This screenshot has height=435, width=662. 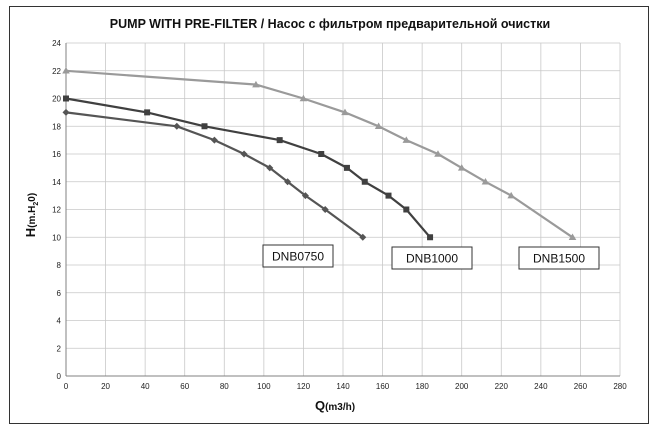 What do you see at coordinates (56, 182) in the screenshot?
I see `y-tick-label: 14` at bounding box center [56, 182].